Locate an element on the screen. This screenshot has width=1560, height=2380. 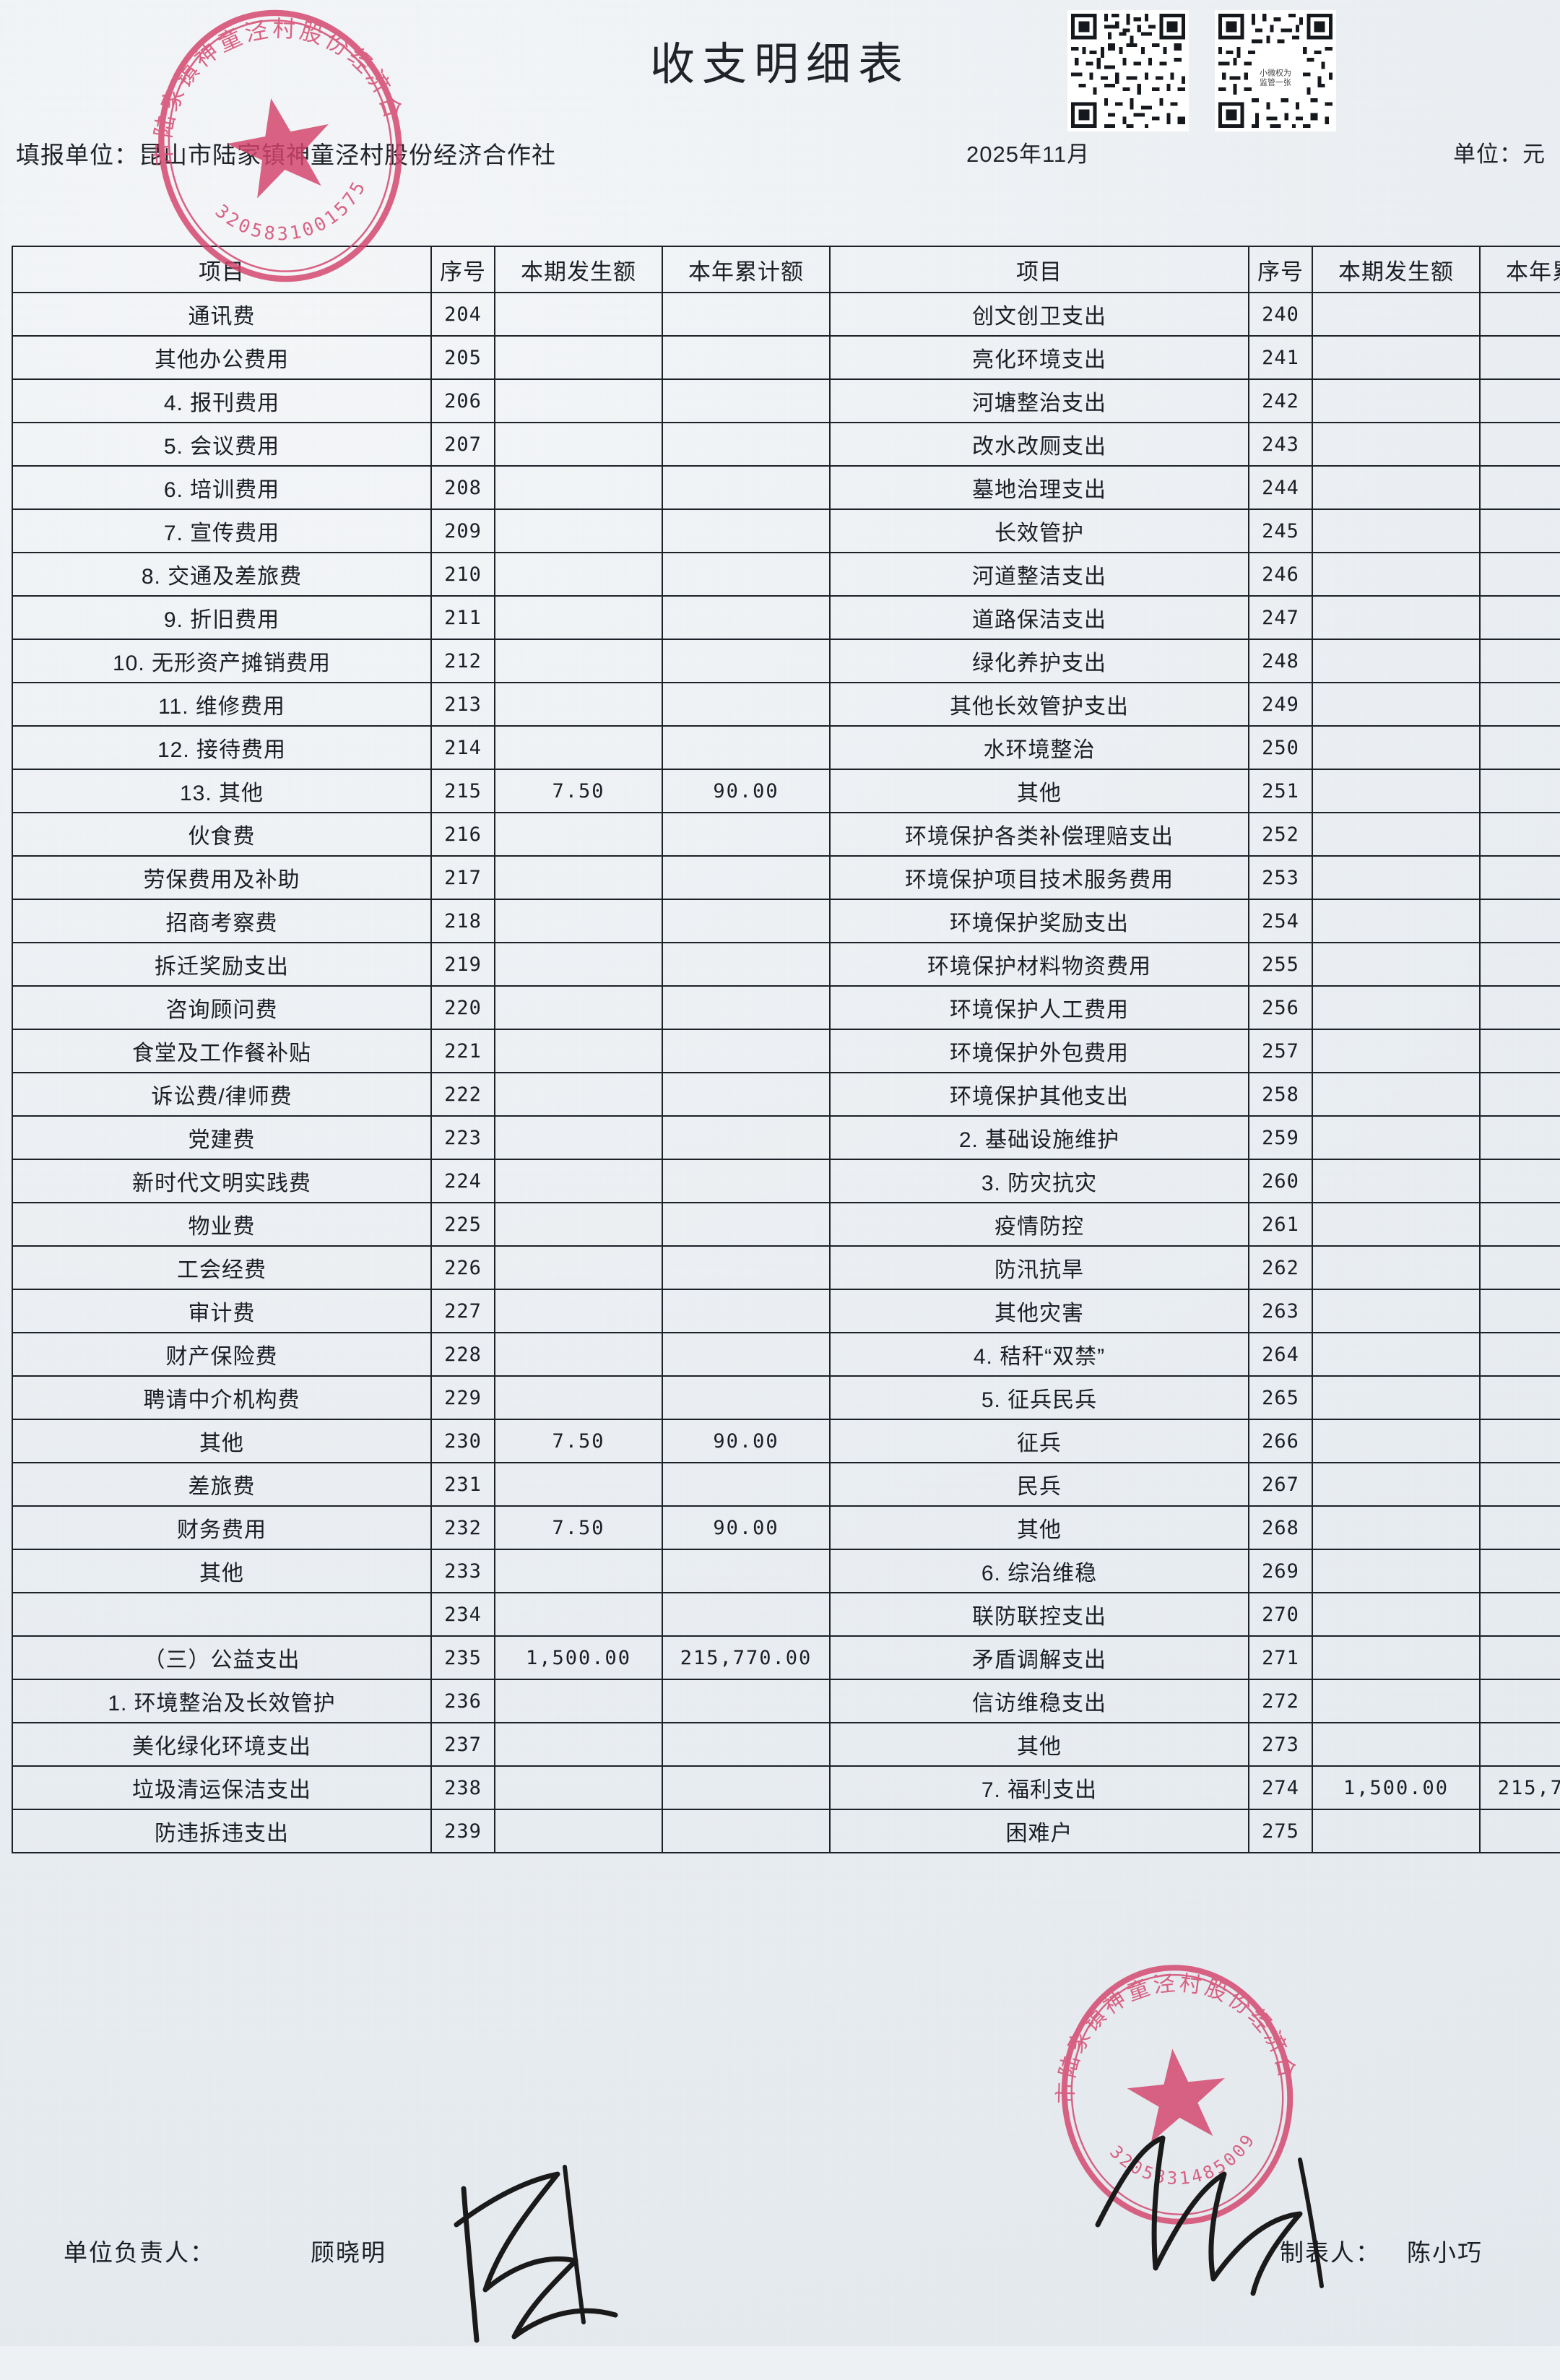
cell-no-left: 216 is located at coordinates (462, 834).